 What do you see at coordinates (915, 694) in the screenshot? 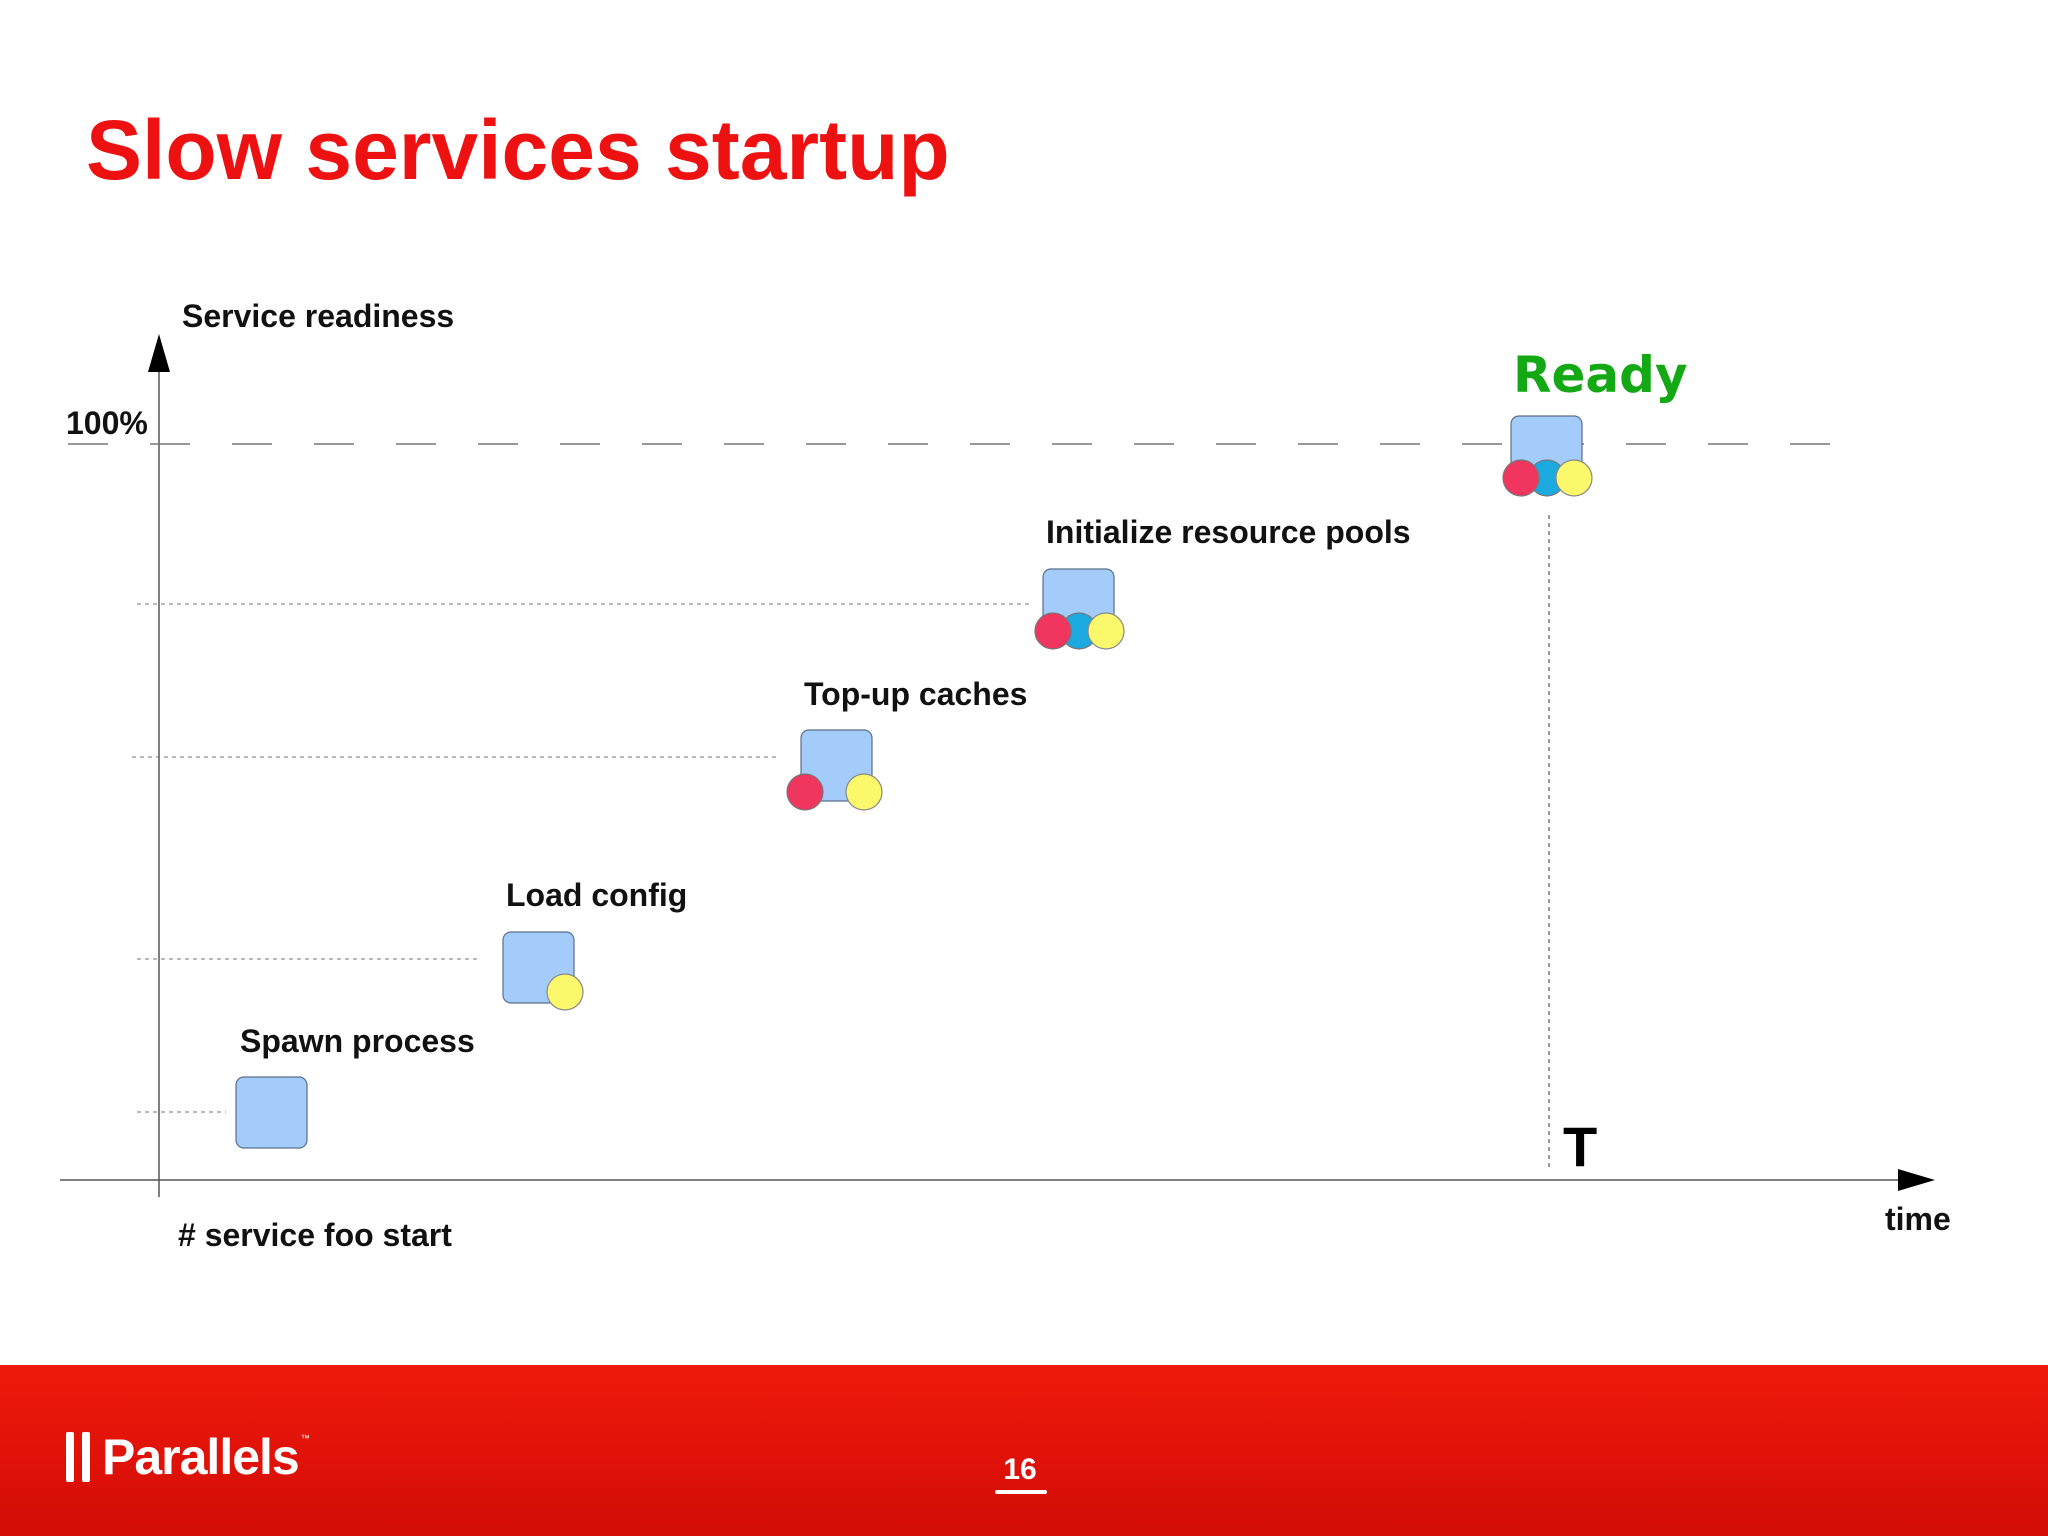
I see `stage-label-top-up-caches: Top-up caches` at bounding box center [915, 694].